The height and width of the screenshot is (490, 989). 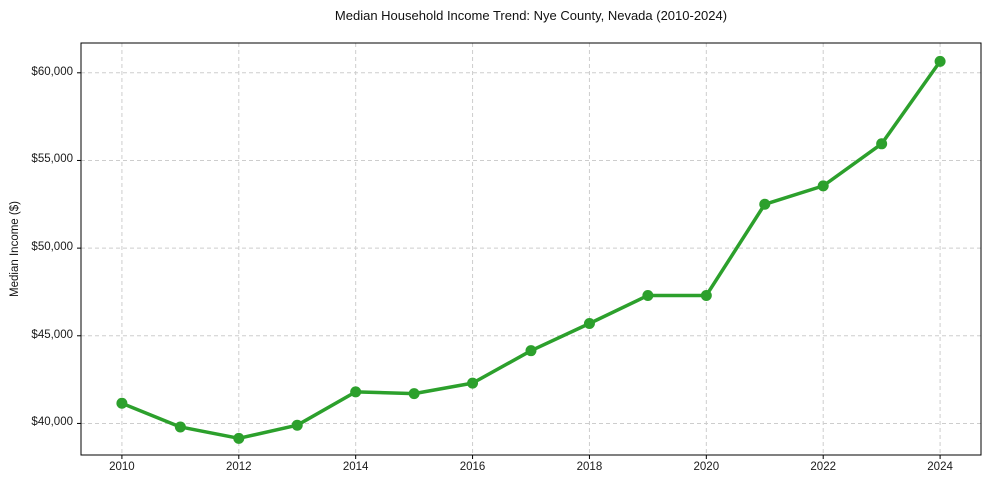 I want to click on data-point-2012, so click(x=239, y=438).